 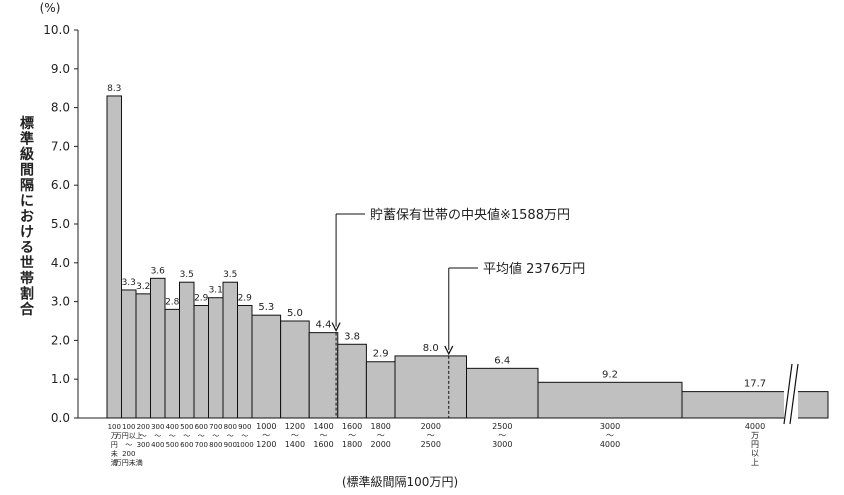 What do you see at coordinates (129, 283) in the screenshot?
I see `bar-value-label: 3.3` at bounding box center [129, 283].